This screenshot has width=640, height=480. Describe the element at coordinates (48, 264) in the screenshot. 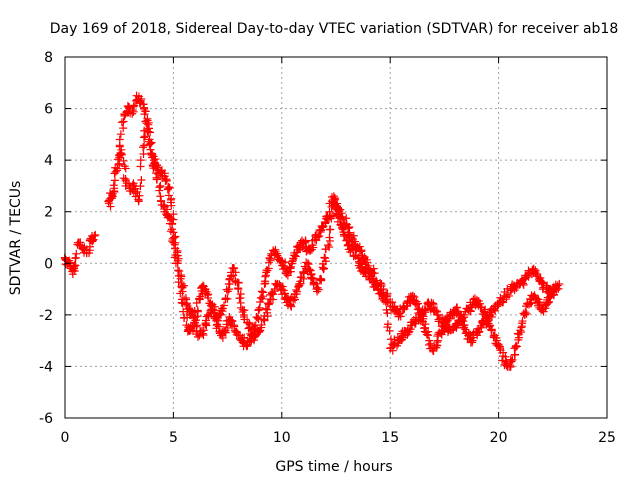

I see `y-tick-label: 0` at that location.